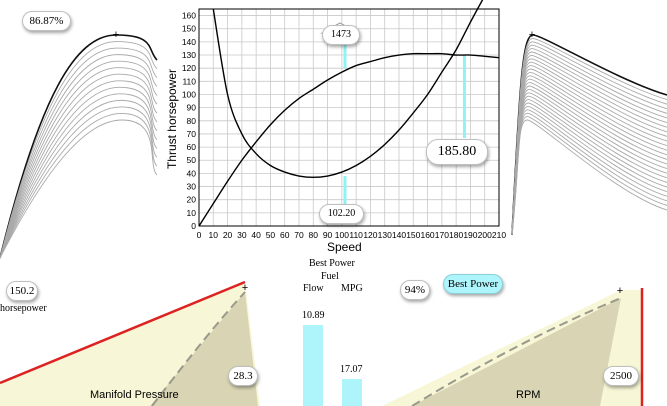 The height and width of the screenshot is (406, 667). I want to click on y-tick-label: 130, so click(189, 55).